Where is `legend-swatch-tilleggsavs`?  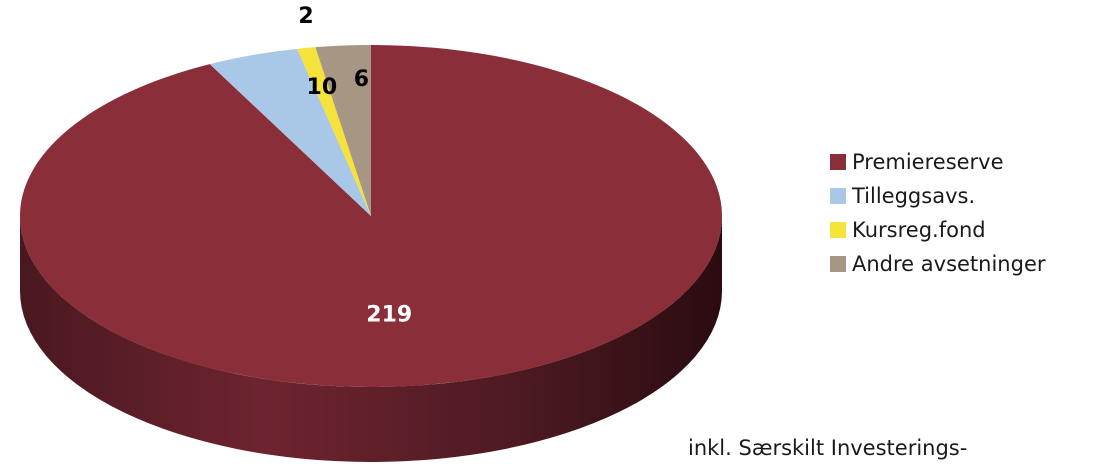 legend-swatch-tilleggsavs is located at coordinates (838, 196).